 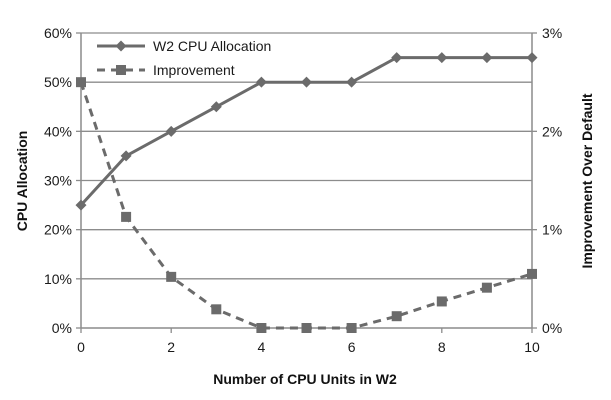 I want to click on left-axis-ticks: 0% 10% 20% 30% 40% 50% 60%, so click(x=62, y=180).